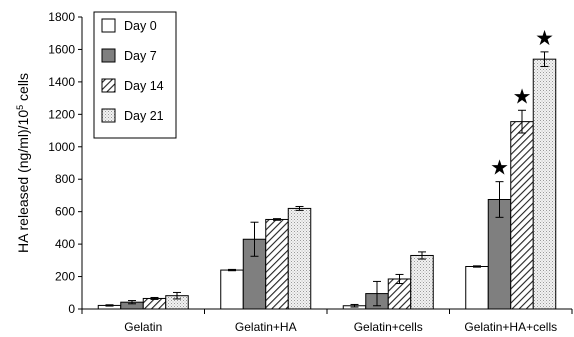  What do you see at coordinates (61, 147) in the screenshot?
I see `y-tick-label: 1000` at bounding box center [61, 147].